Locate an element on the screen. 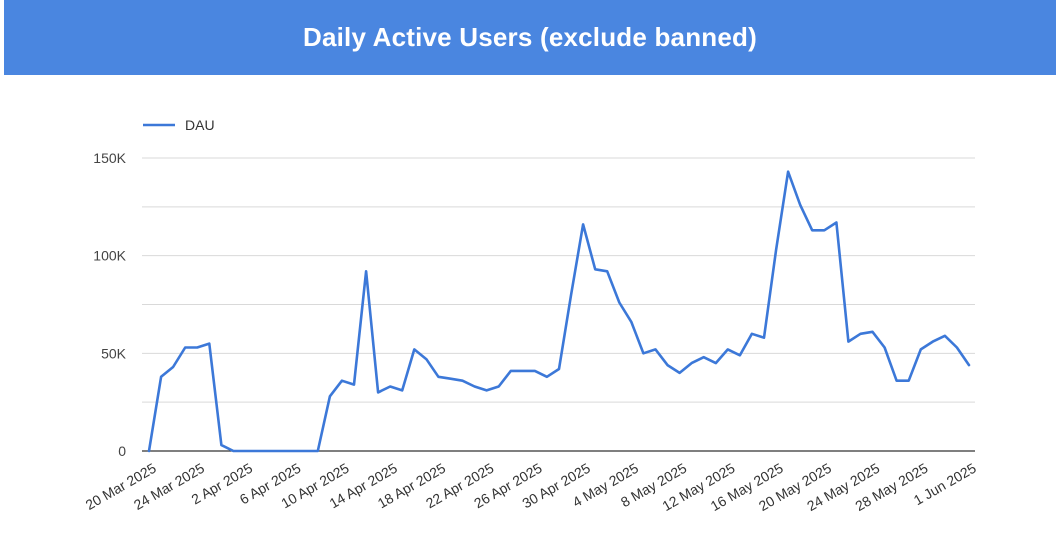  y-axis-ticks: 0 50K 100K 150K is located at coordinates (109, 304).